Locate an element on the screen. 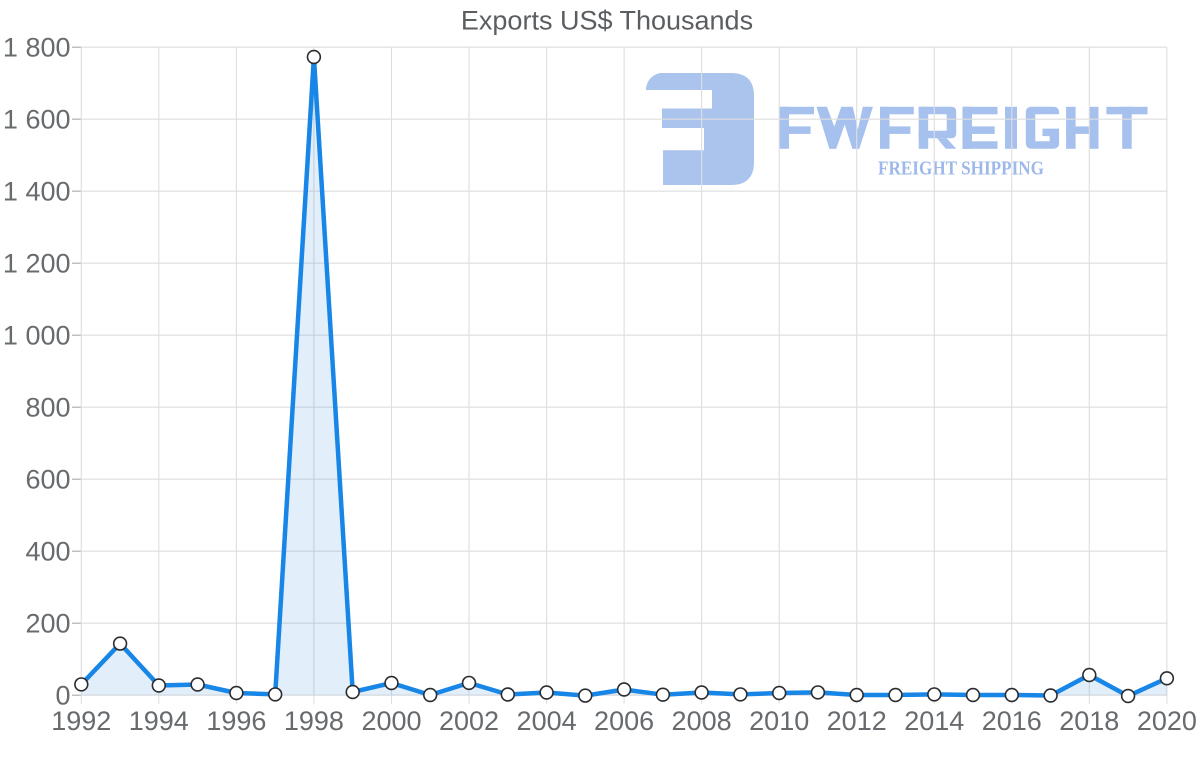 Image resolution: width=1200 pixels, height=768 pixels. svg-text: 1 000 is located at coordinates (37, 335).